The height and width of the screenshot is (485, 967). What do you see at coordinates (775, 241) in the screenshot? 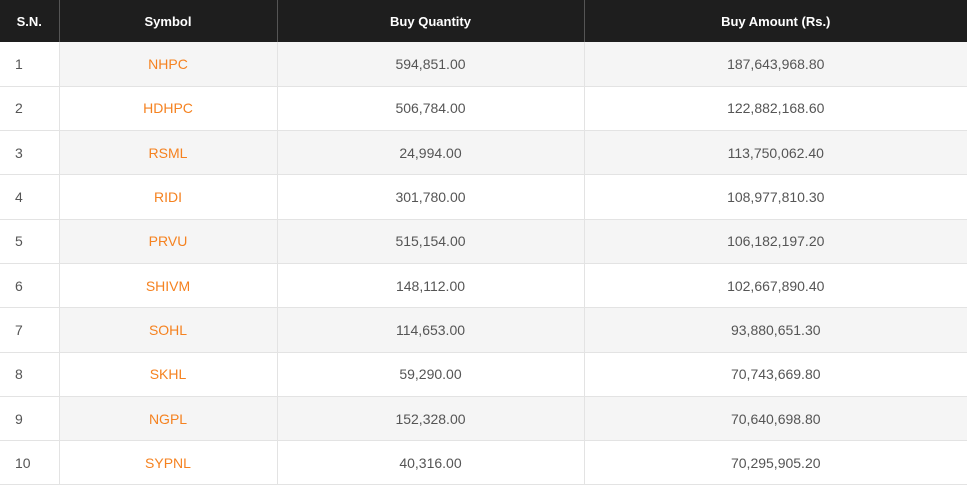
I see `buy-amount: 106,182,197.20` at bounding box center [775, 241].